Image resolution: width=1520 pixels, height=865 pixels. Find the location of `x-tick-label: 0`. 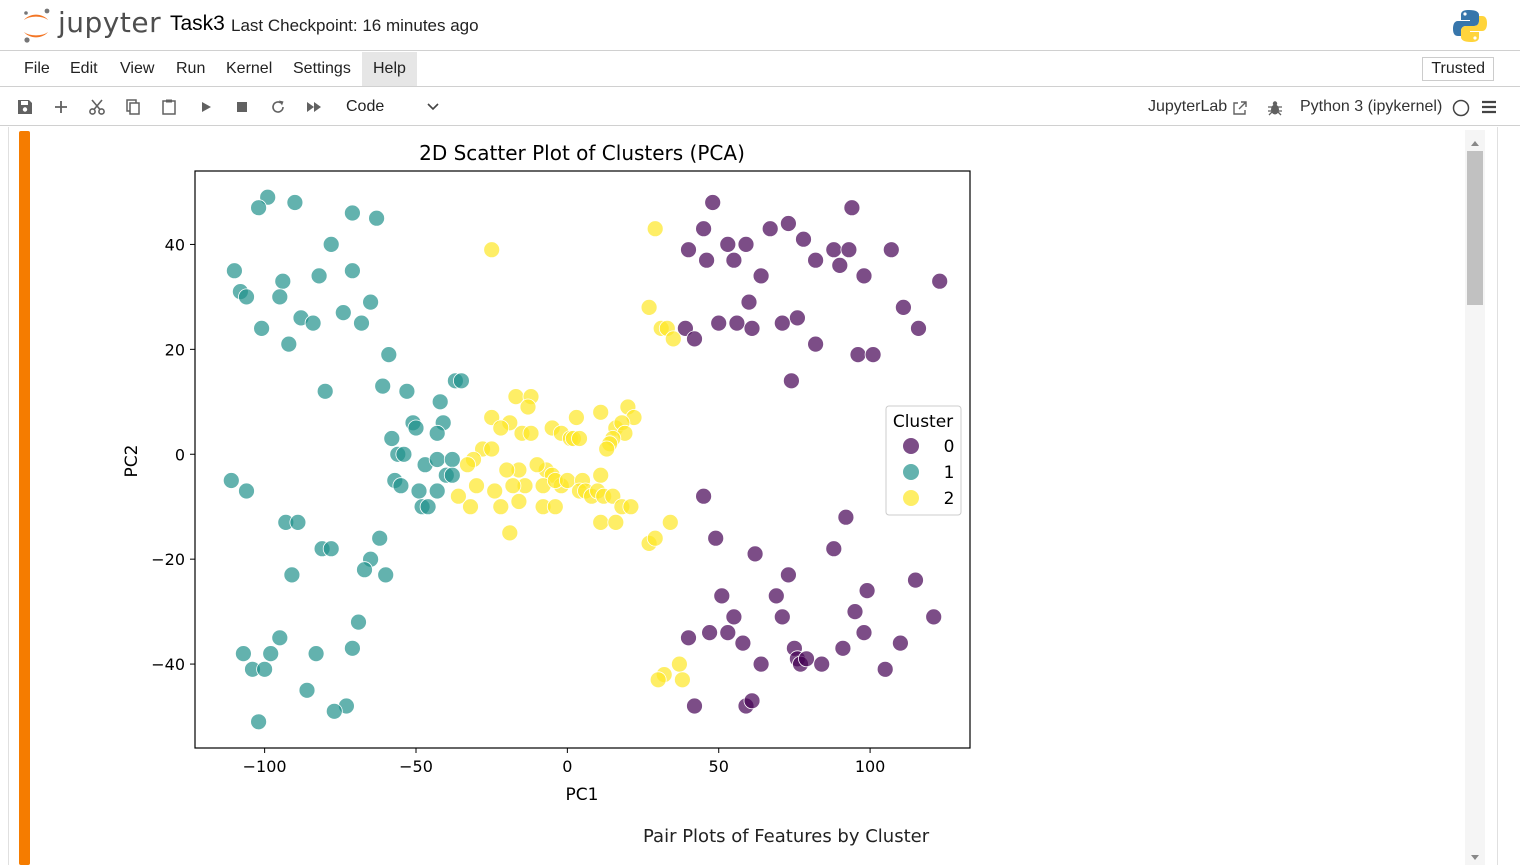

x-tick-label: 0 is located at coordinates (567, 766).